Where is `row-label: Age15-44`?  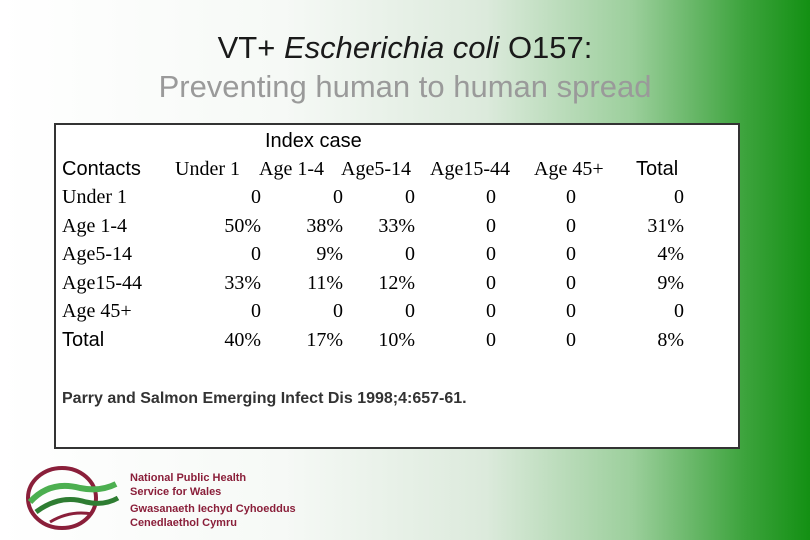 row-label: Age15-44 is located at coordinates (102, 282).